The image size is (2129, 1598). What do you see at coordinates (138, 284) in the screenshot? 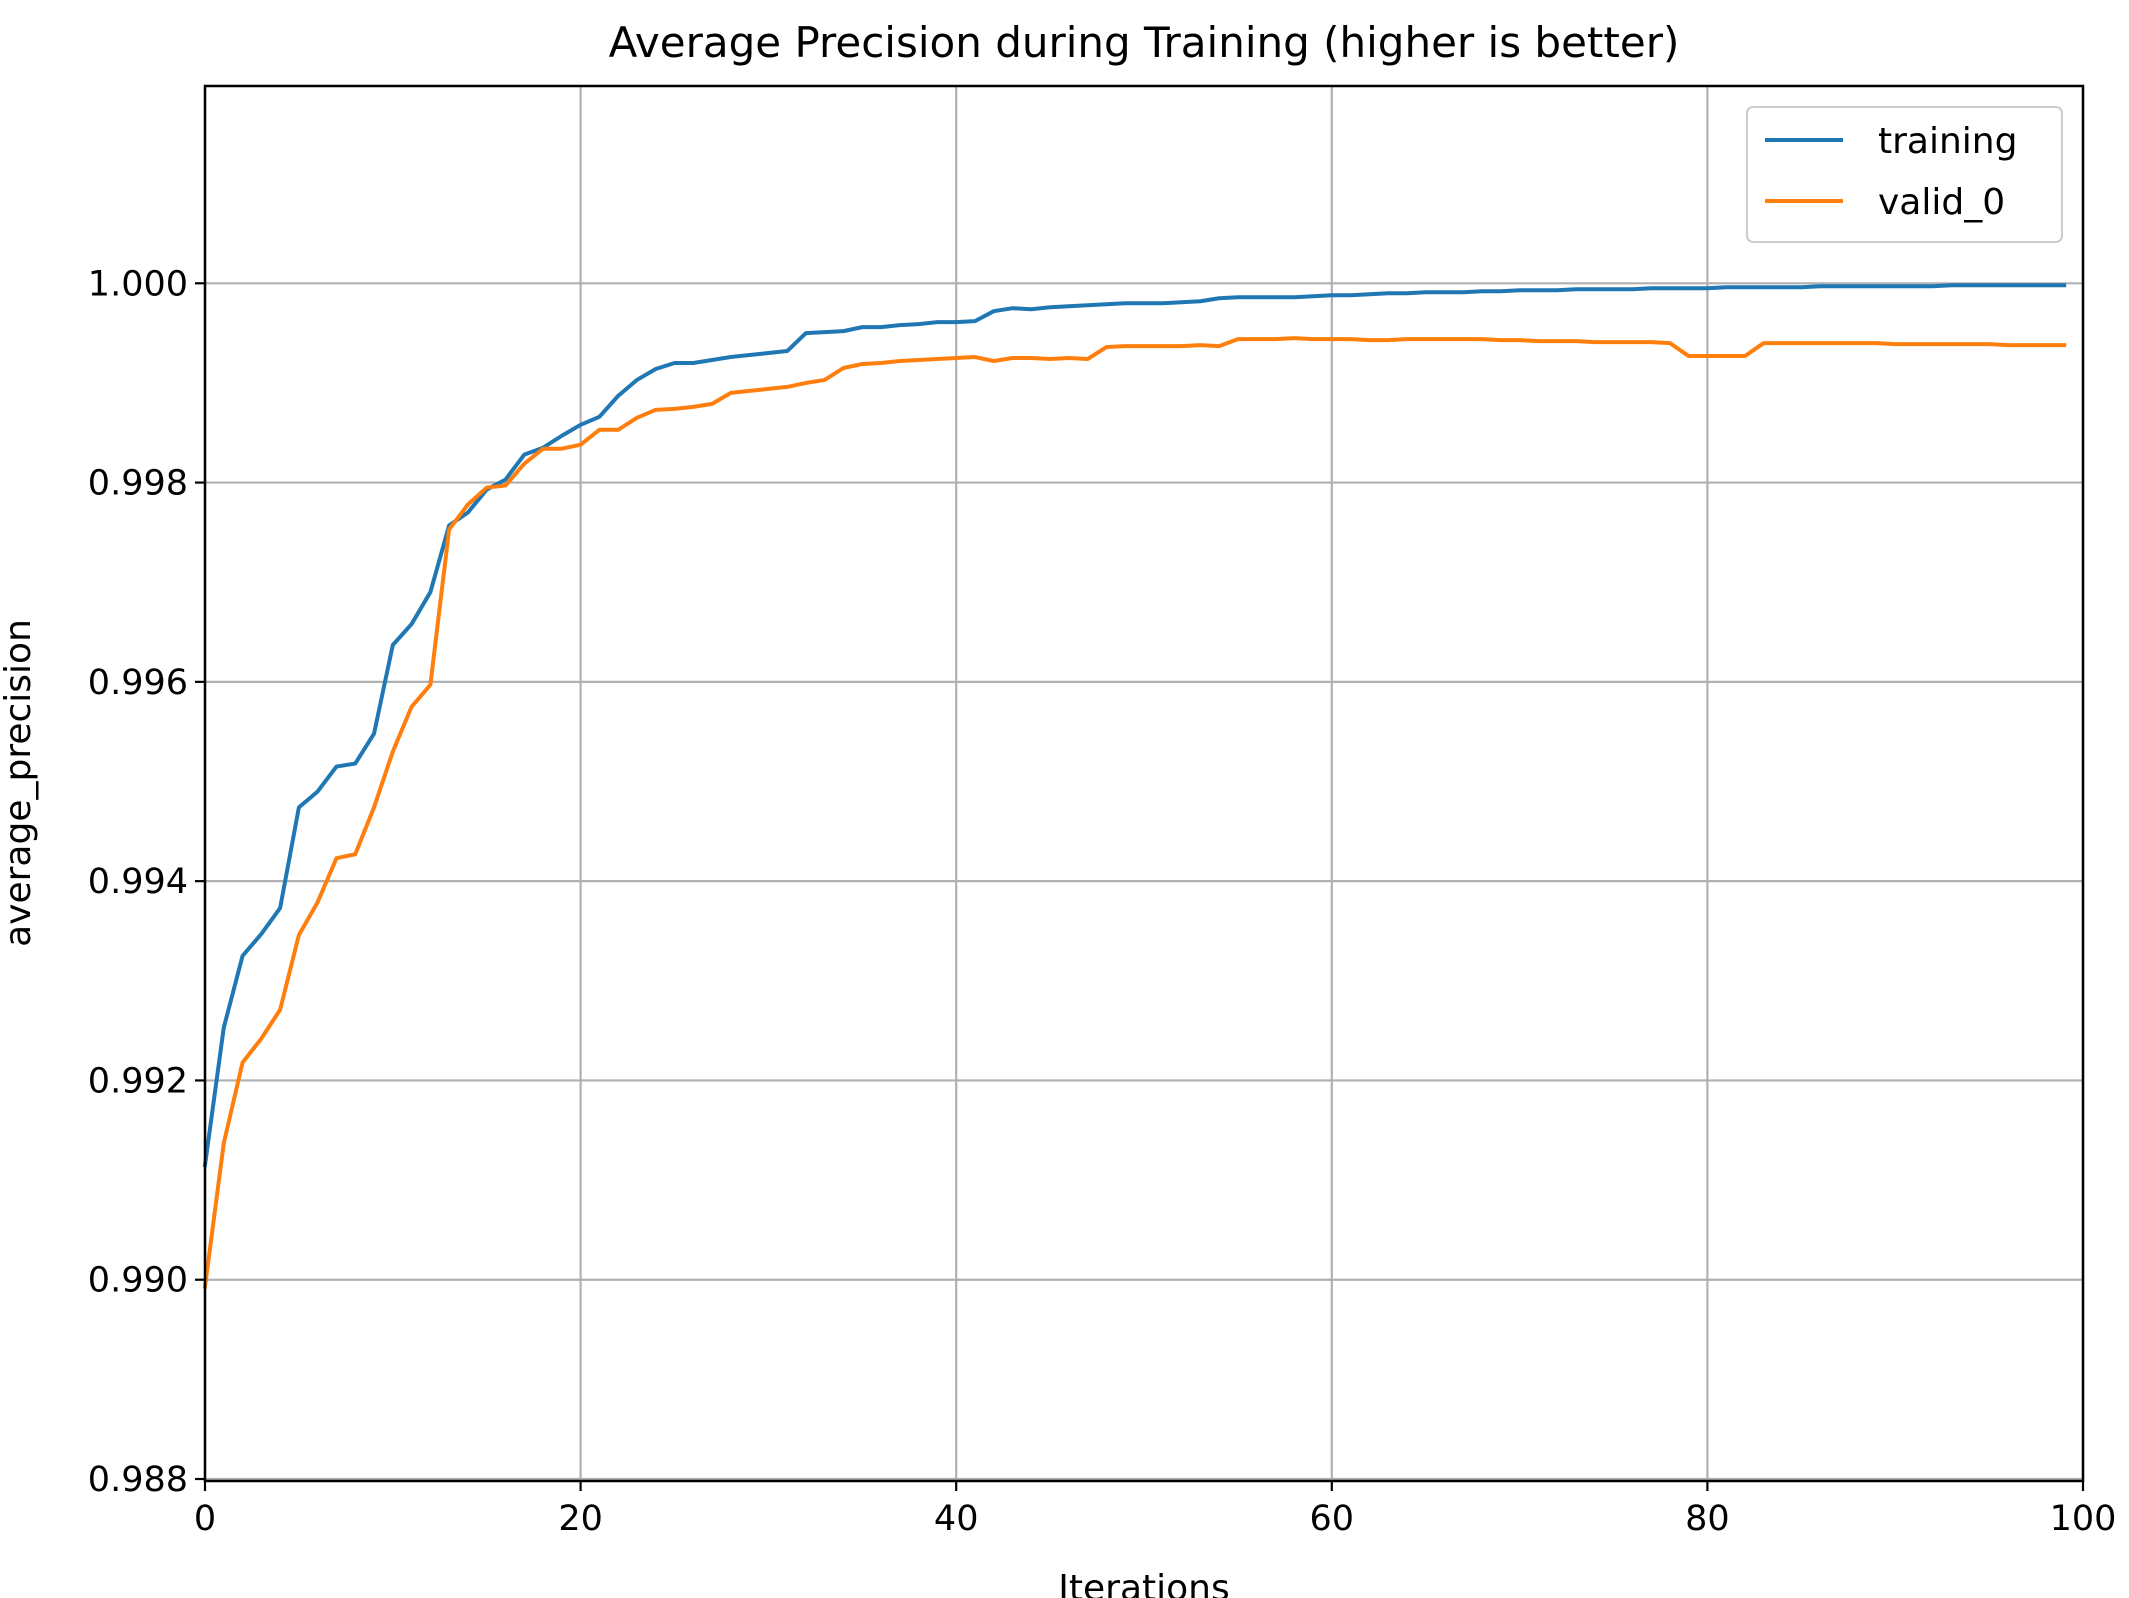
I see `y-tick-label: 1.000` at bounding box center [138, 284].